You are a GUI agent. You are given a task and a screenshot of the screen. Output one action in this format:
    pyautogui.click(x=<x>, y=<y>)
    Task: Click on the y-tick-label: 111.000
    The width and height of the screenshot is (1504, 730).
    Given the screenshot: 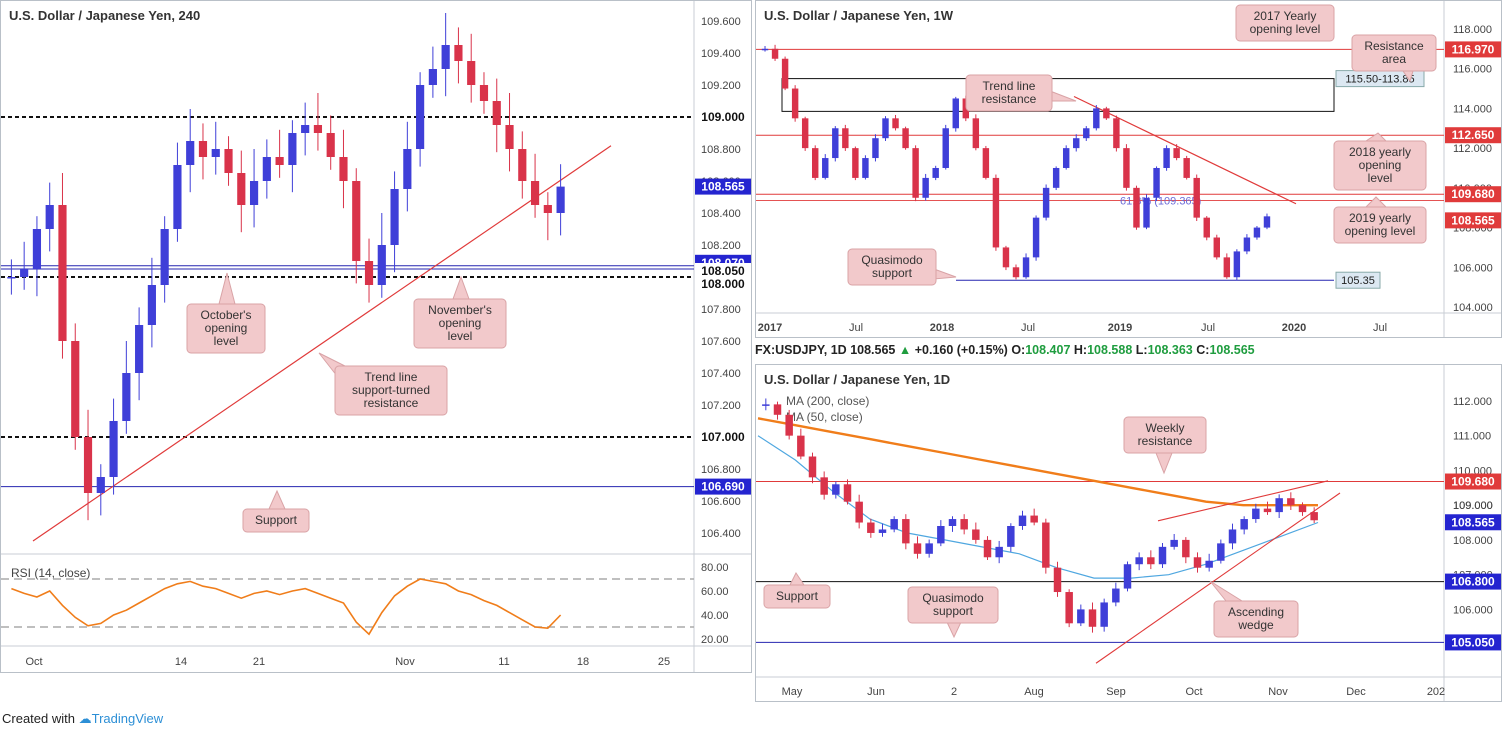 What is the action you would take?
    pyautogui.click(x=1472, y=437)
    